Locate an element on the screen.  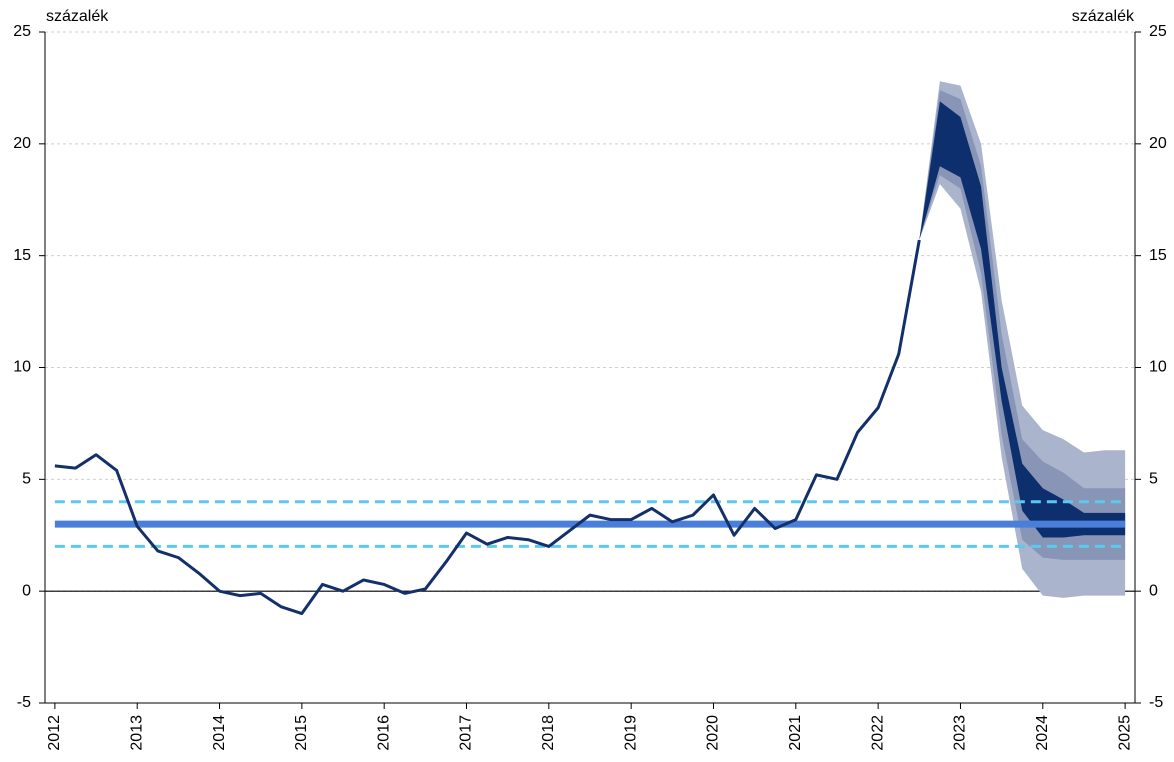
y-tick-label: 0 is located at coordinates (26, 590).